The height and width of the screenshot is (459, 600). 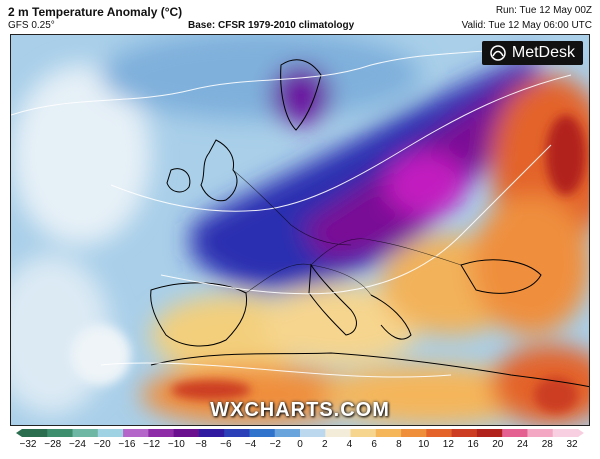 What do you see at coordinates (522, 444) in the screenshot?
I see `colorbar-tick-label: 24` at bounding box center [522, 444].